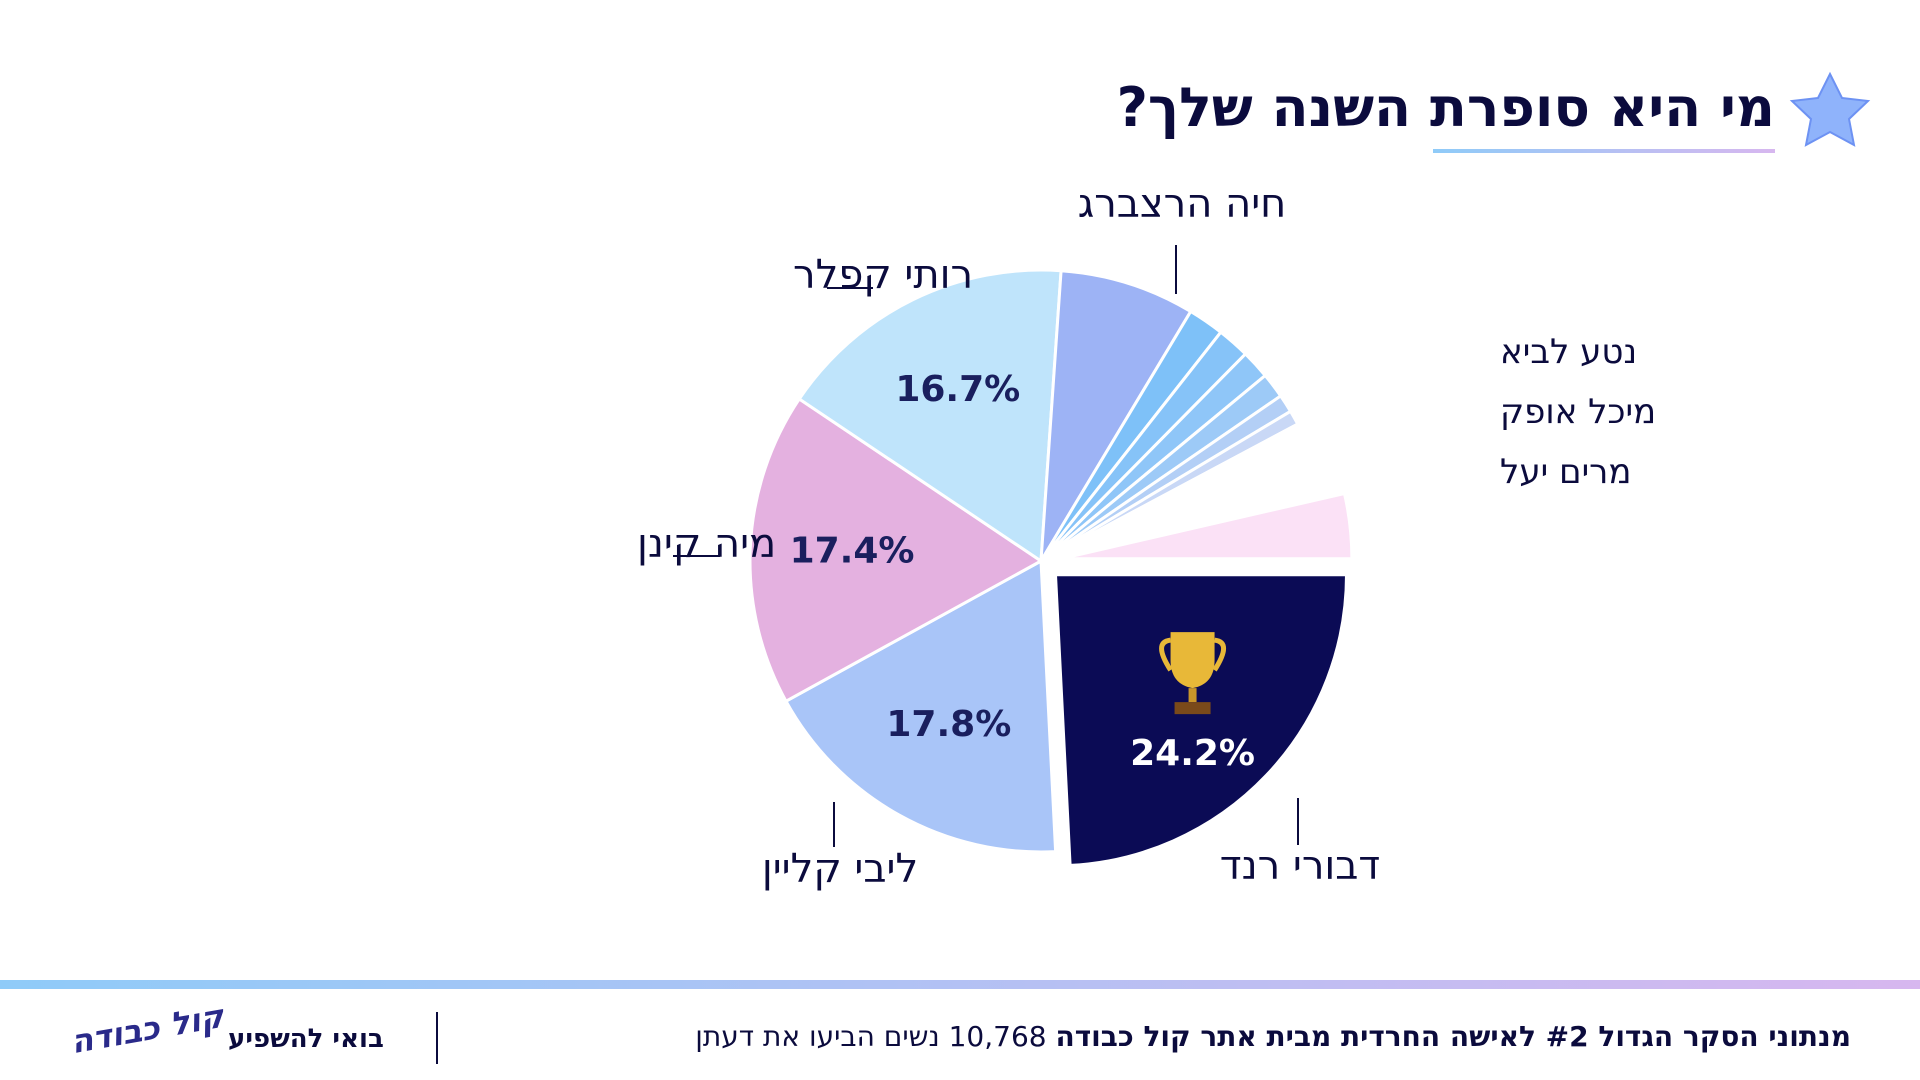 Image resolution: width=1920 pixels, height=1080 pixels. Describe the element at coordinates (871, 1036) in the screenshot. I see `footer-count: 10,768 נשים הביעו את דעתן` at that location.